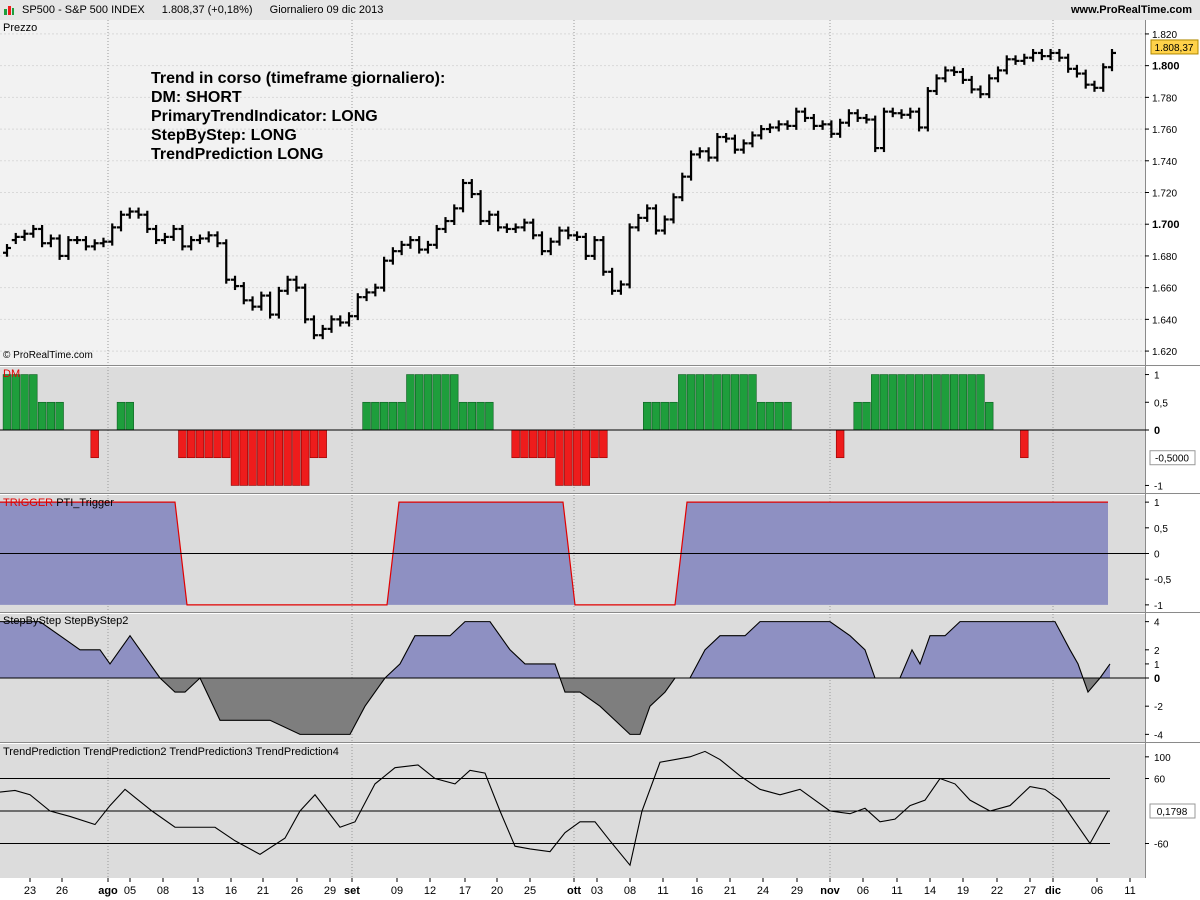 Image resolution: width=1200 pixels, height=900 pixels. Describe the element at coordinates (763, 891) in the screenshot. I see `x-tick-label: 24` at that location.